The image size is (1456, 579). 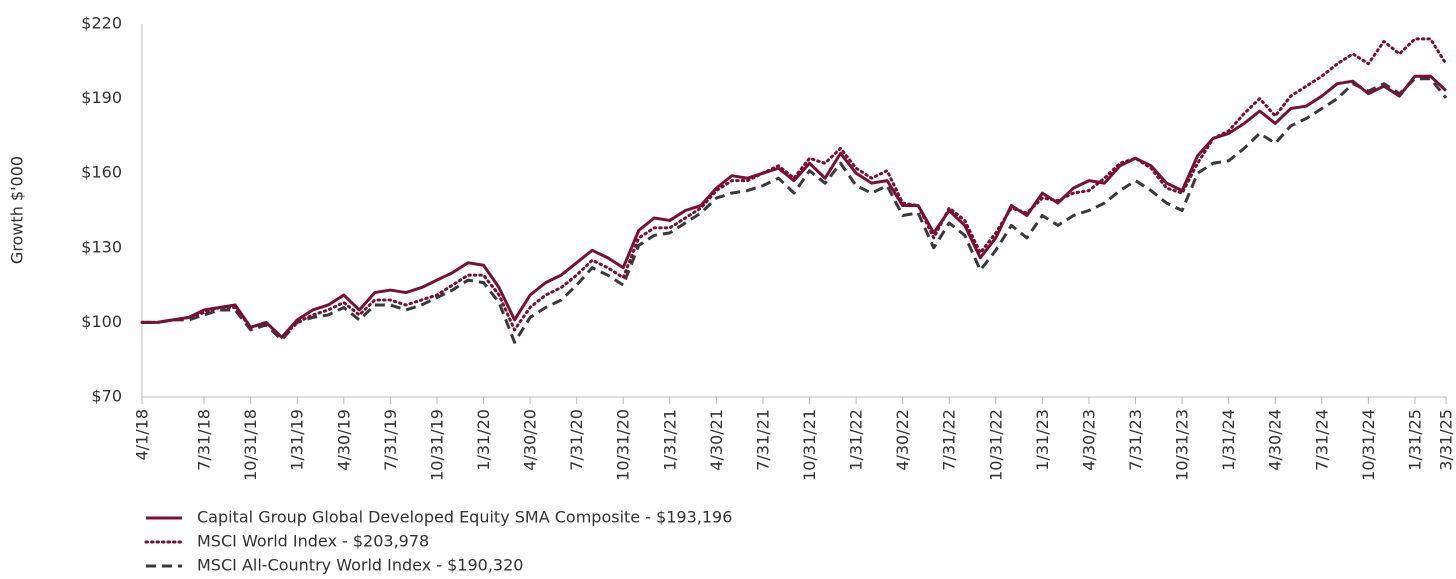 I want to click on x-tick-label: 3/31/25, so click(x=1446, y=440).